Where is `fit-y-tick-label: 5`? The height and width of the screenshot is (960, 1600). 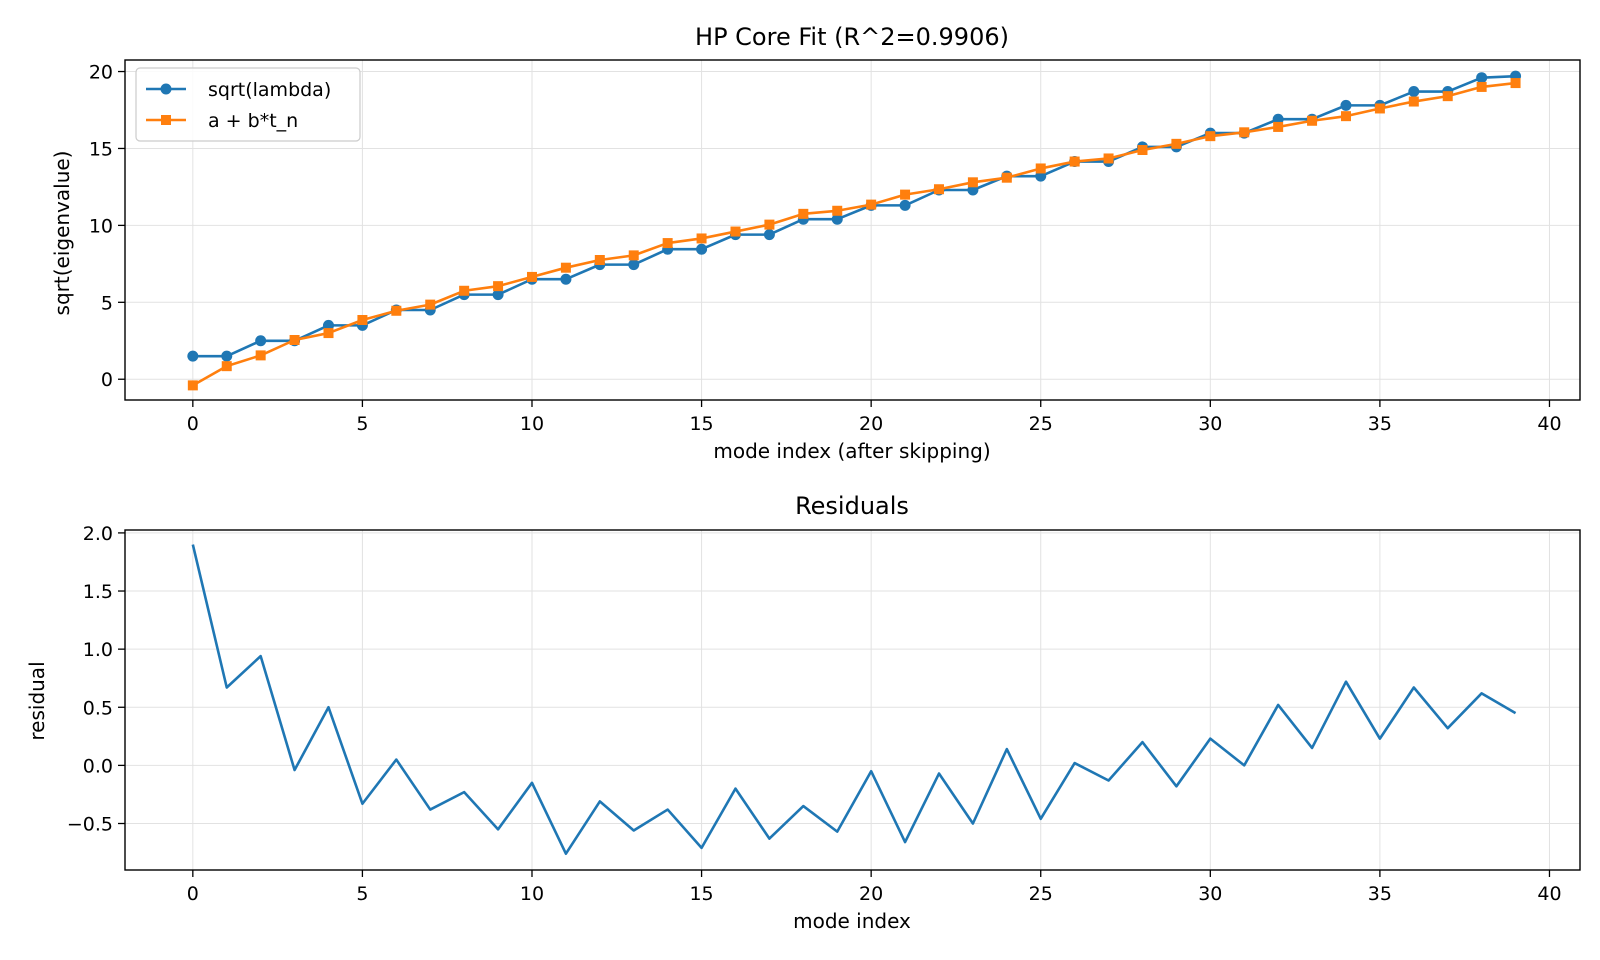
fit-y-tick-label: 5 is located at coordinates (107, 303).